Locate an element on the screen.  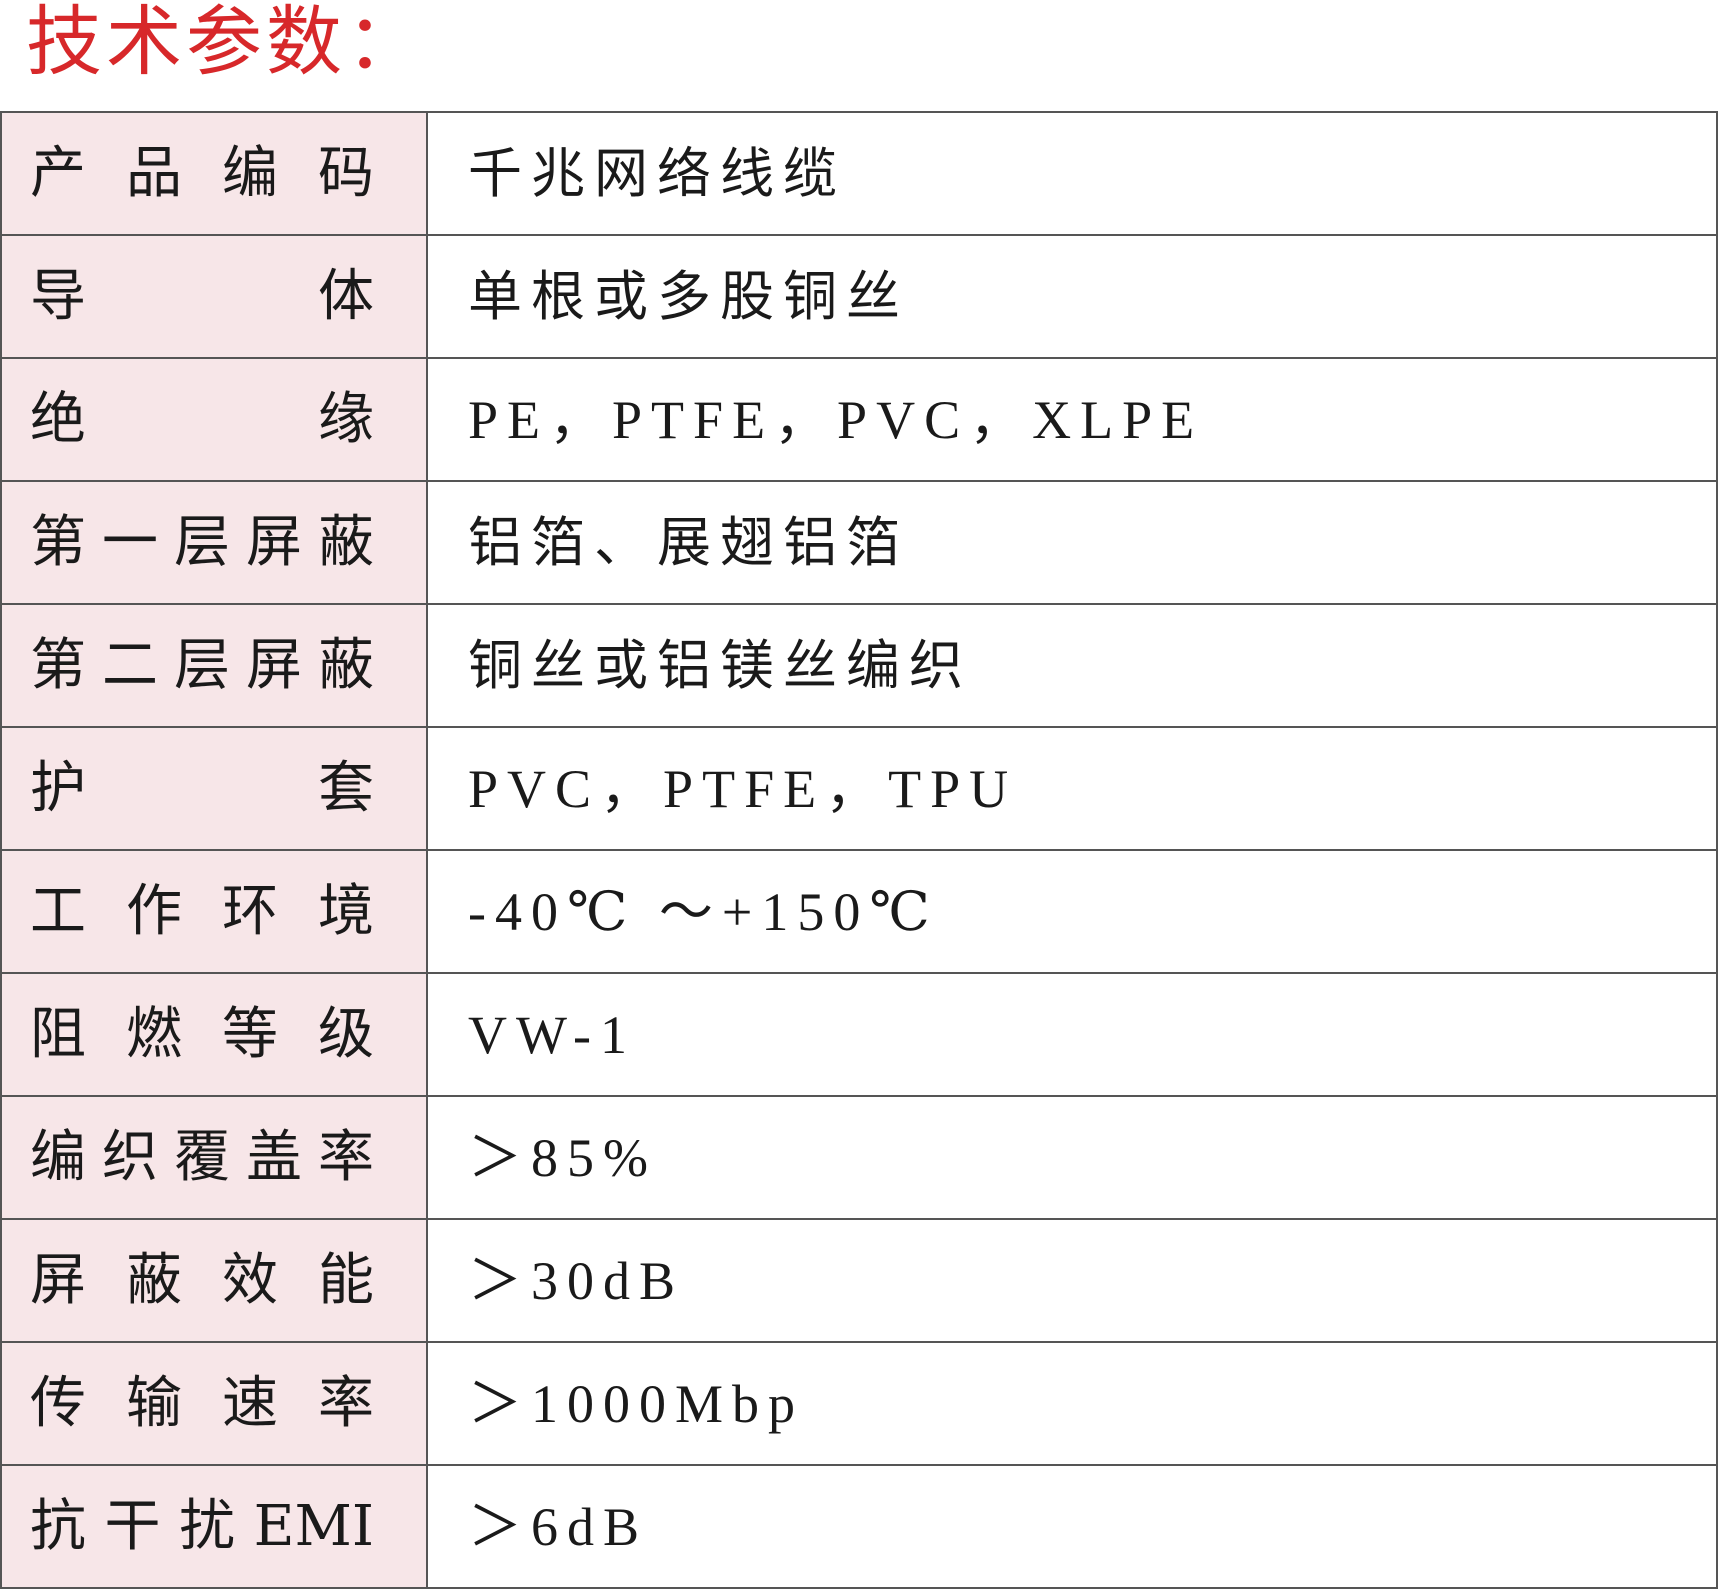
spec-value: ＞6dB is located at coordinates (558, 1526).